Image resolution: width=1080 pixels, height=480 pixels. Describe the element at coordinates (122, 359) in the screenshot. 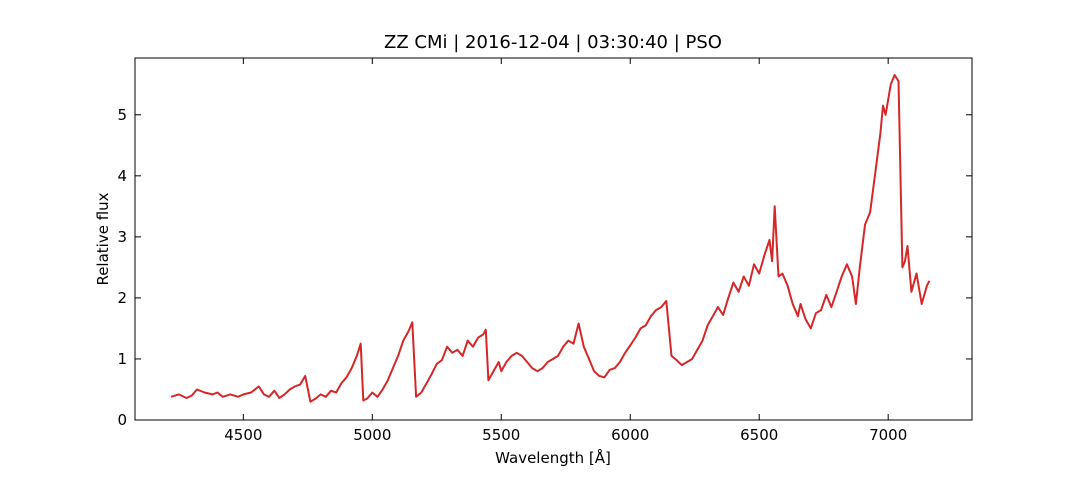

I see `y-tick-label: 1` at that location.